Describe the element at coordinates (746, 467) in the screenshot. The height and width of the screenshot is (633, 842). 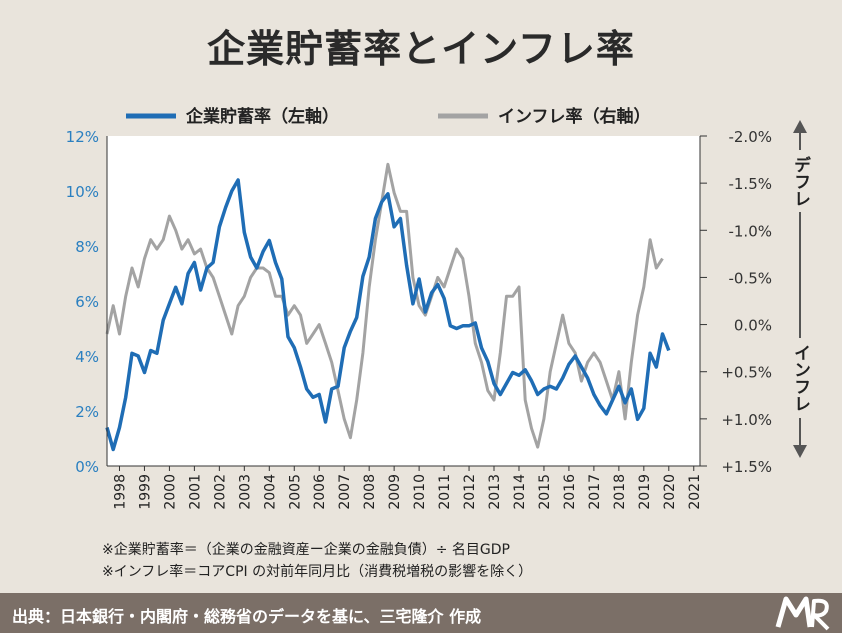
I see `right-tick-label: +1.5%` at that location.